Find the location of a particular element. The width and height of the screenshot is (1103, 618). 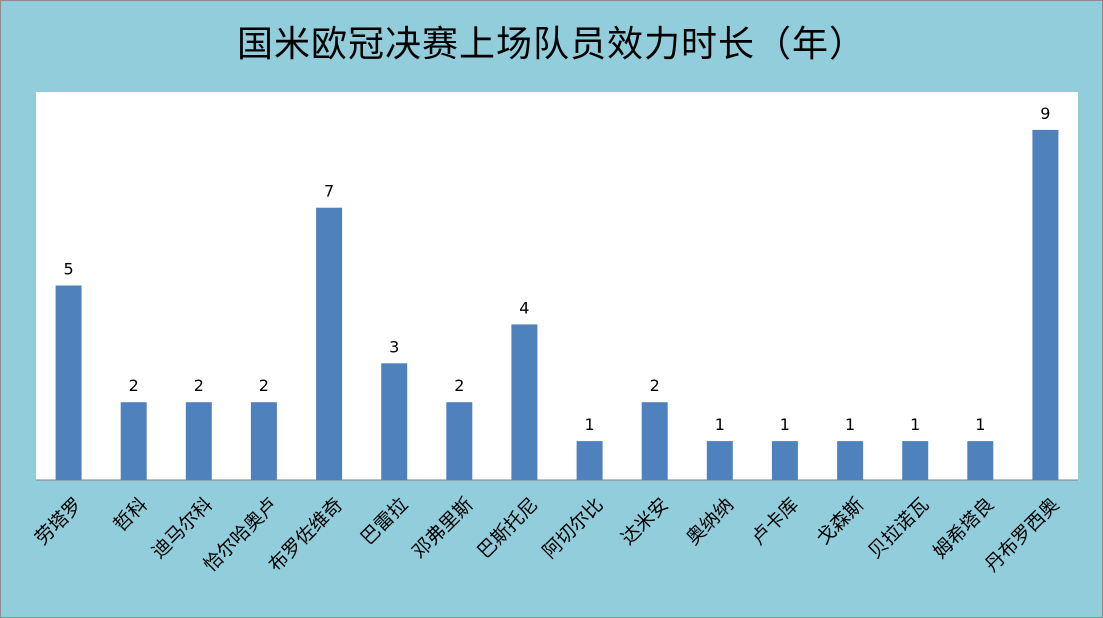

data-label-4: 2 is located at coordinates (264, 385).